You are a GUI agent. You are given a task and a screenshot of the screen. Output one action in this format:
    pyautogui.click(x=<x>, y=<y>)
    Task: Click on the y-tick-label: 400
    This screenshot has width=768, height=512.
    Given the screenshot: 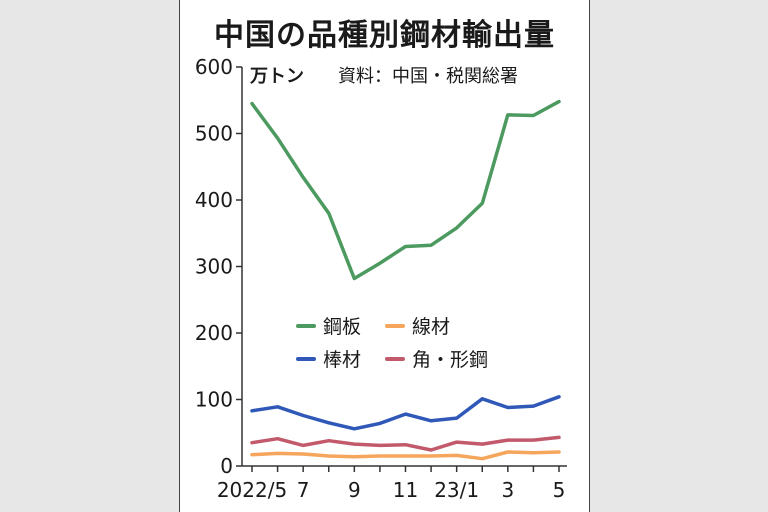 What is the action you would take?
    pyautogui.click(x=214, y=200)
    